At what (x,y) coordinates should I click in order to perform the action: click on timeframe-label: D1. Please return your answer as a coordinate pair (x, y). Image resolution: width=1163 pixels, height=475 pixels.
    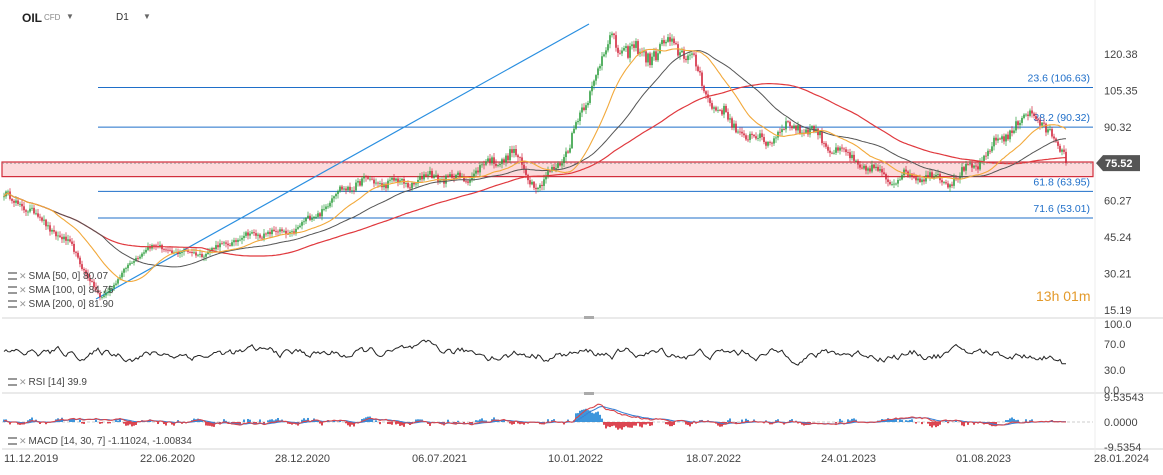
    Looking at the image, I should click on (122, 17).